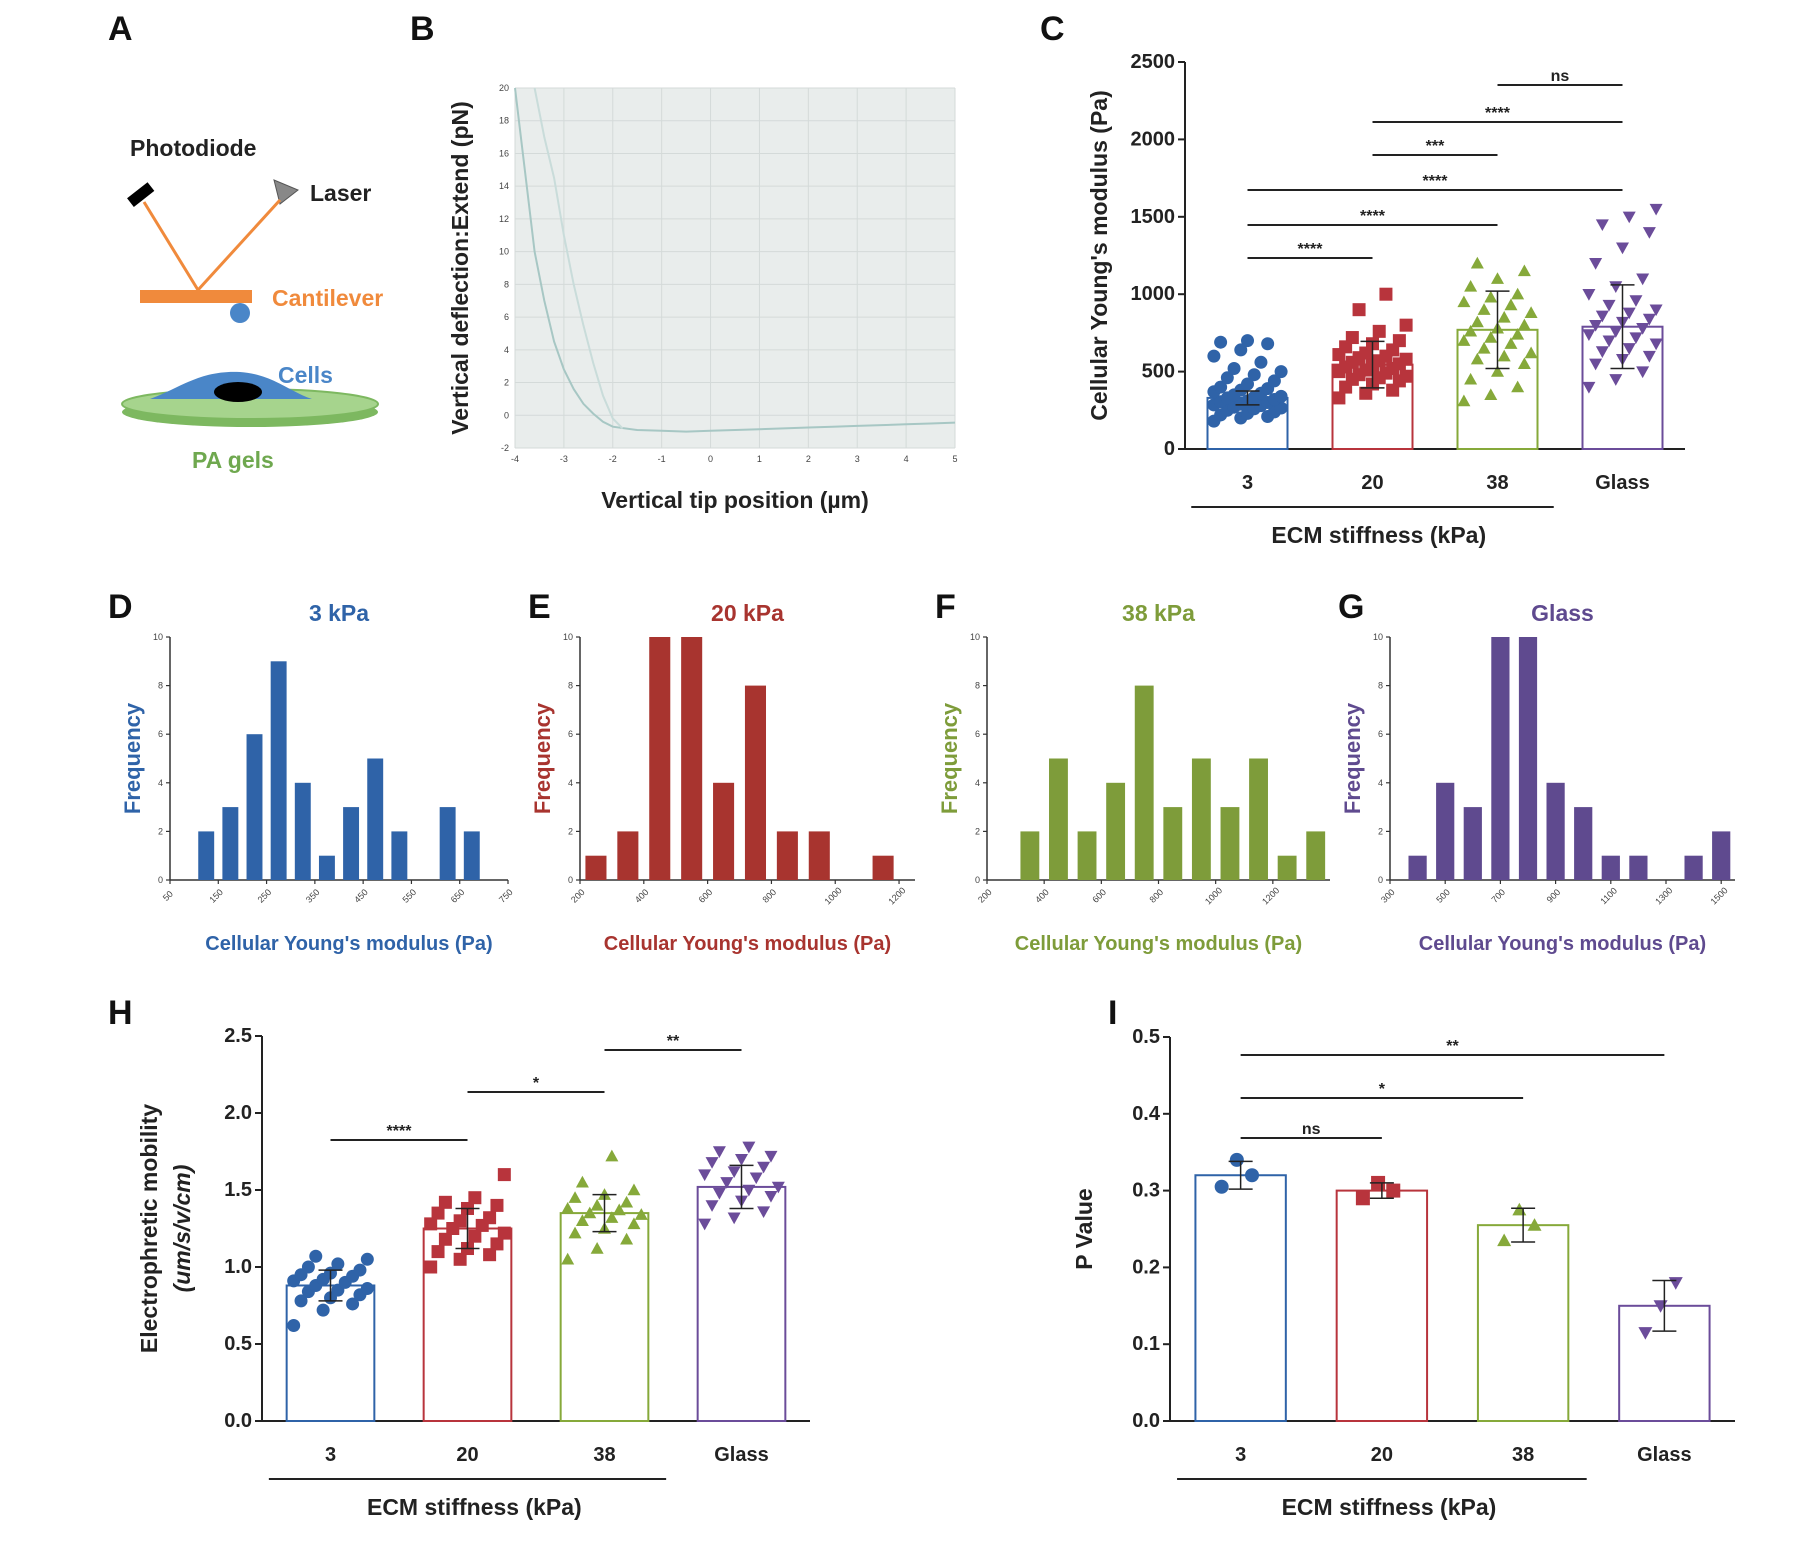 This screenshot has height=1544, width=1805. I want to click on photodiode-label: Photodiode, so click(193, 148).